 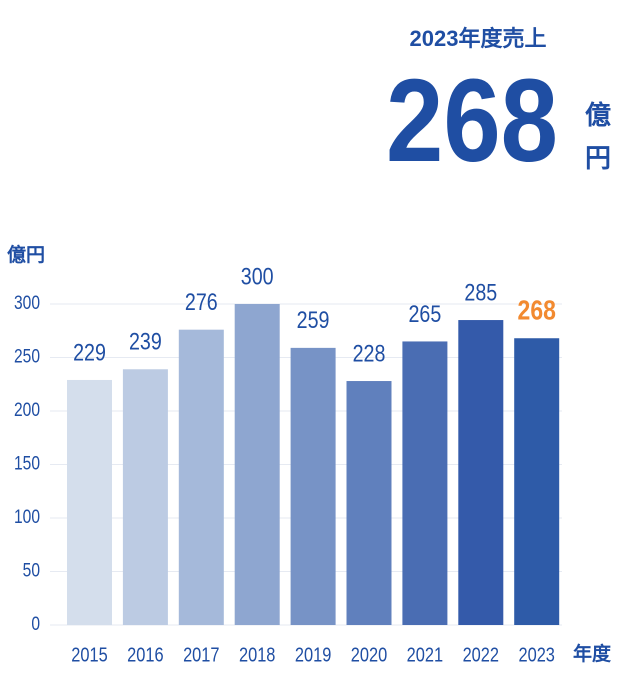 What do you see at coordinates (26, 254) in the screenshot?
I see `y-axis-label: 億円` at bounding box center [26, 254].